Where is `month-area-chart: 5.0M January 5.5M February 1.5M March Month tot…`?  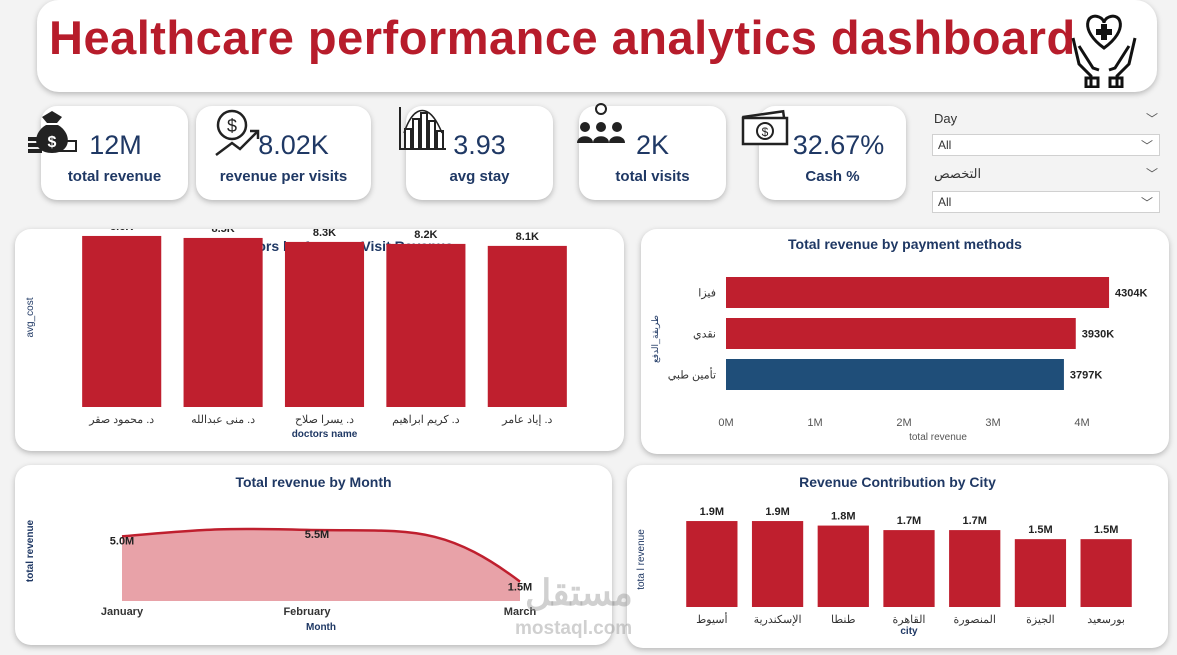
month-area-chart: 5.0M January 5.5M February 1.5M March Month tot… is located at coordinates (281, 576).